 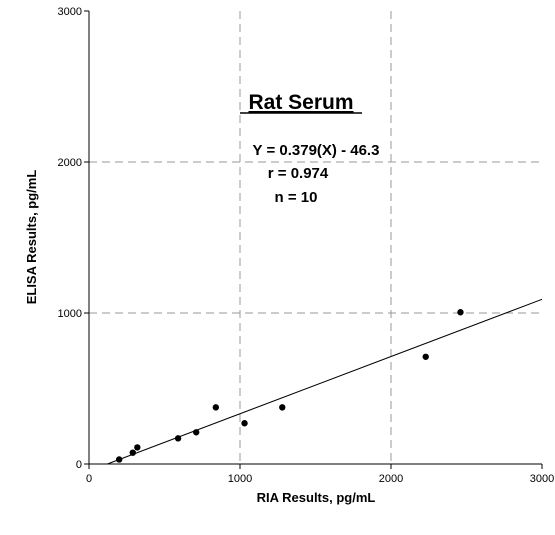 What do you see at coordinates (542, 479) in the screenshot?
I see `x-tick-label: 3000` at bounding box center [542, 479].